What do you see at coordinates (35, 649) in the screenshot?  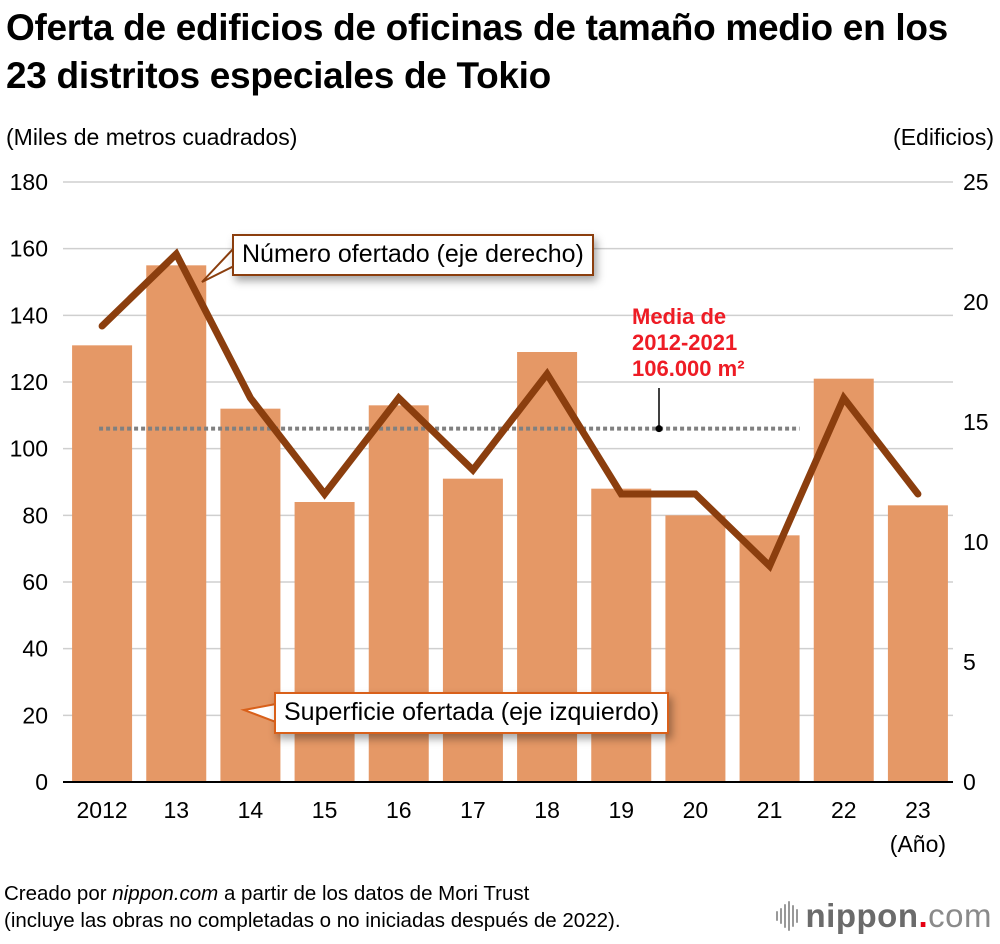 I see `left-axis-tick-label: 40` at bounding box center [35, 649].